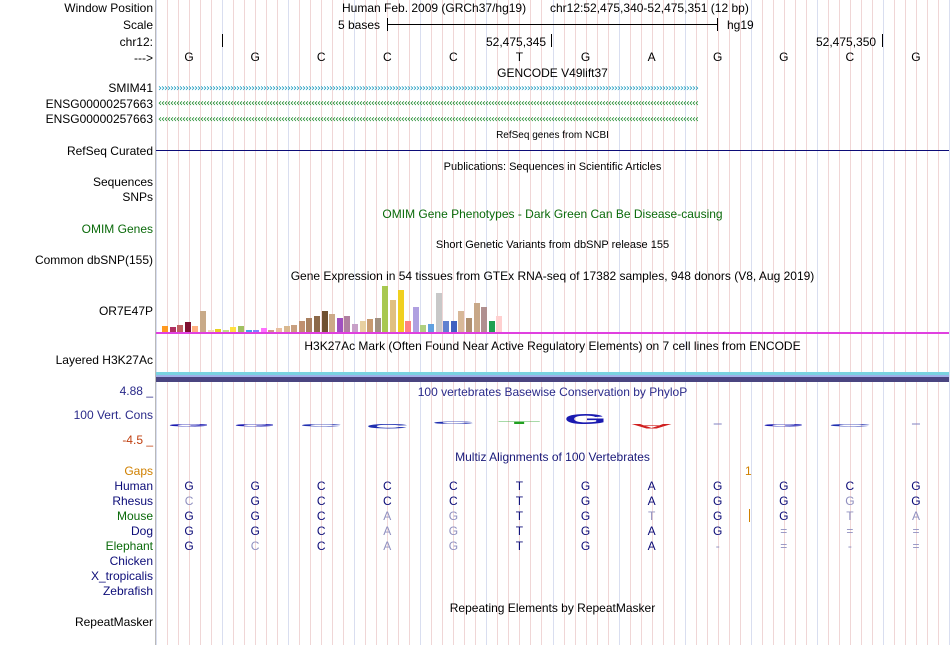  I want to click on reference-base: C, so click(850, 57).